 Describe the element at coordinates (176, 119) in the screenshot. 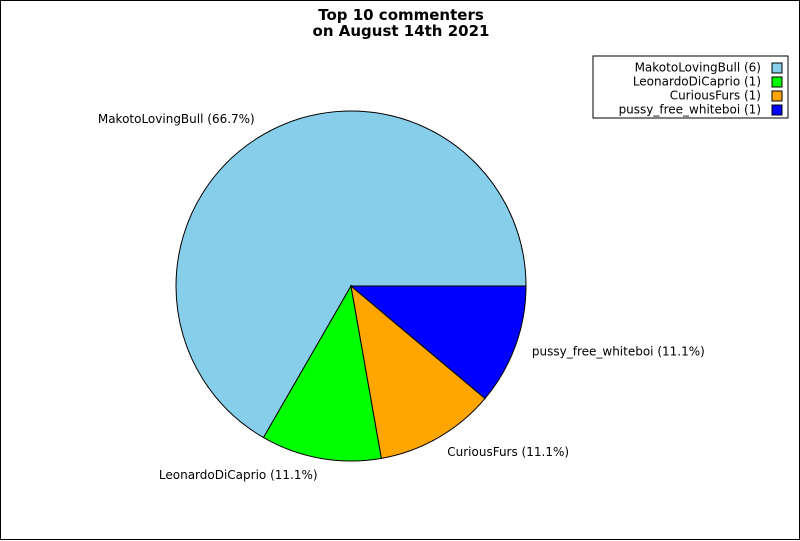

I see `slice-label-0: MakotoLovingBull (66.7%)` at that location.